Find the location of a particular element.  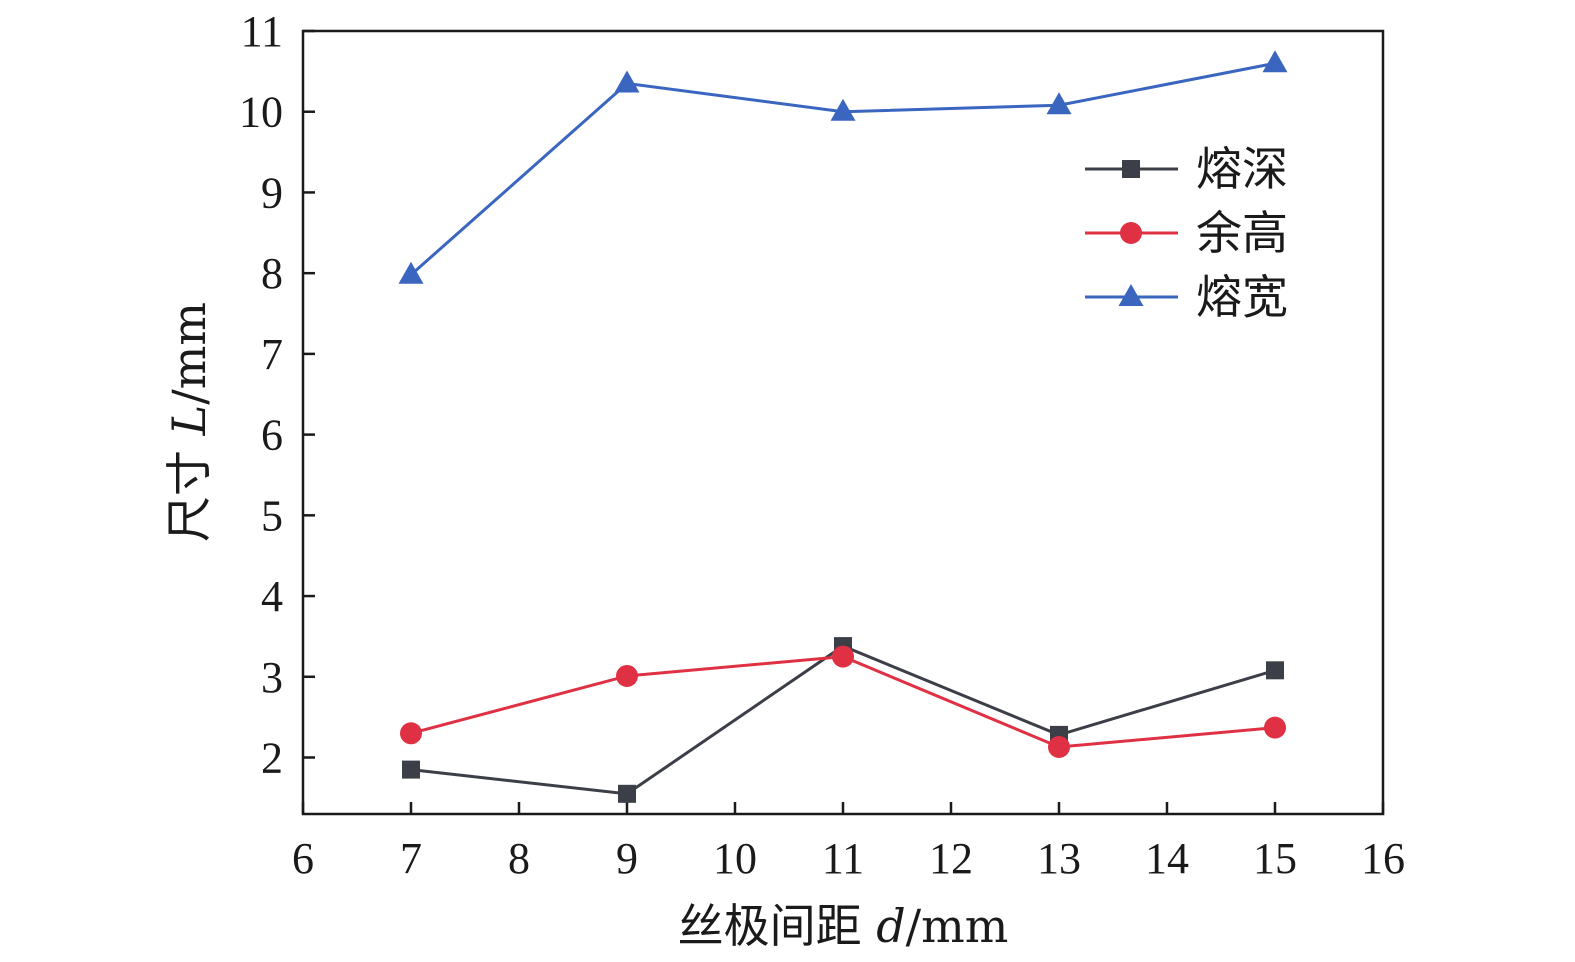

x-tick-label: 14 is located at coordinates (1167, 858).